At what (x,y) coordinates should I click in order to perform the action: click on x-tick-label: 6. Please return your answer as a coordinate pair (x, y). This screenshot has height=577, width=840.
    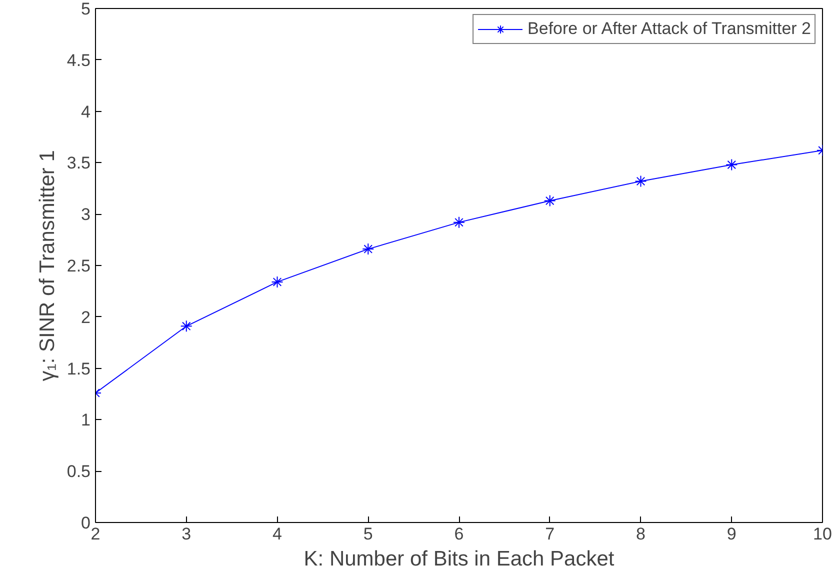
    Looking at the image, I should click on (459, 534).